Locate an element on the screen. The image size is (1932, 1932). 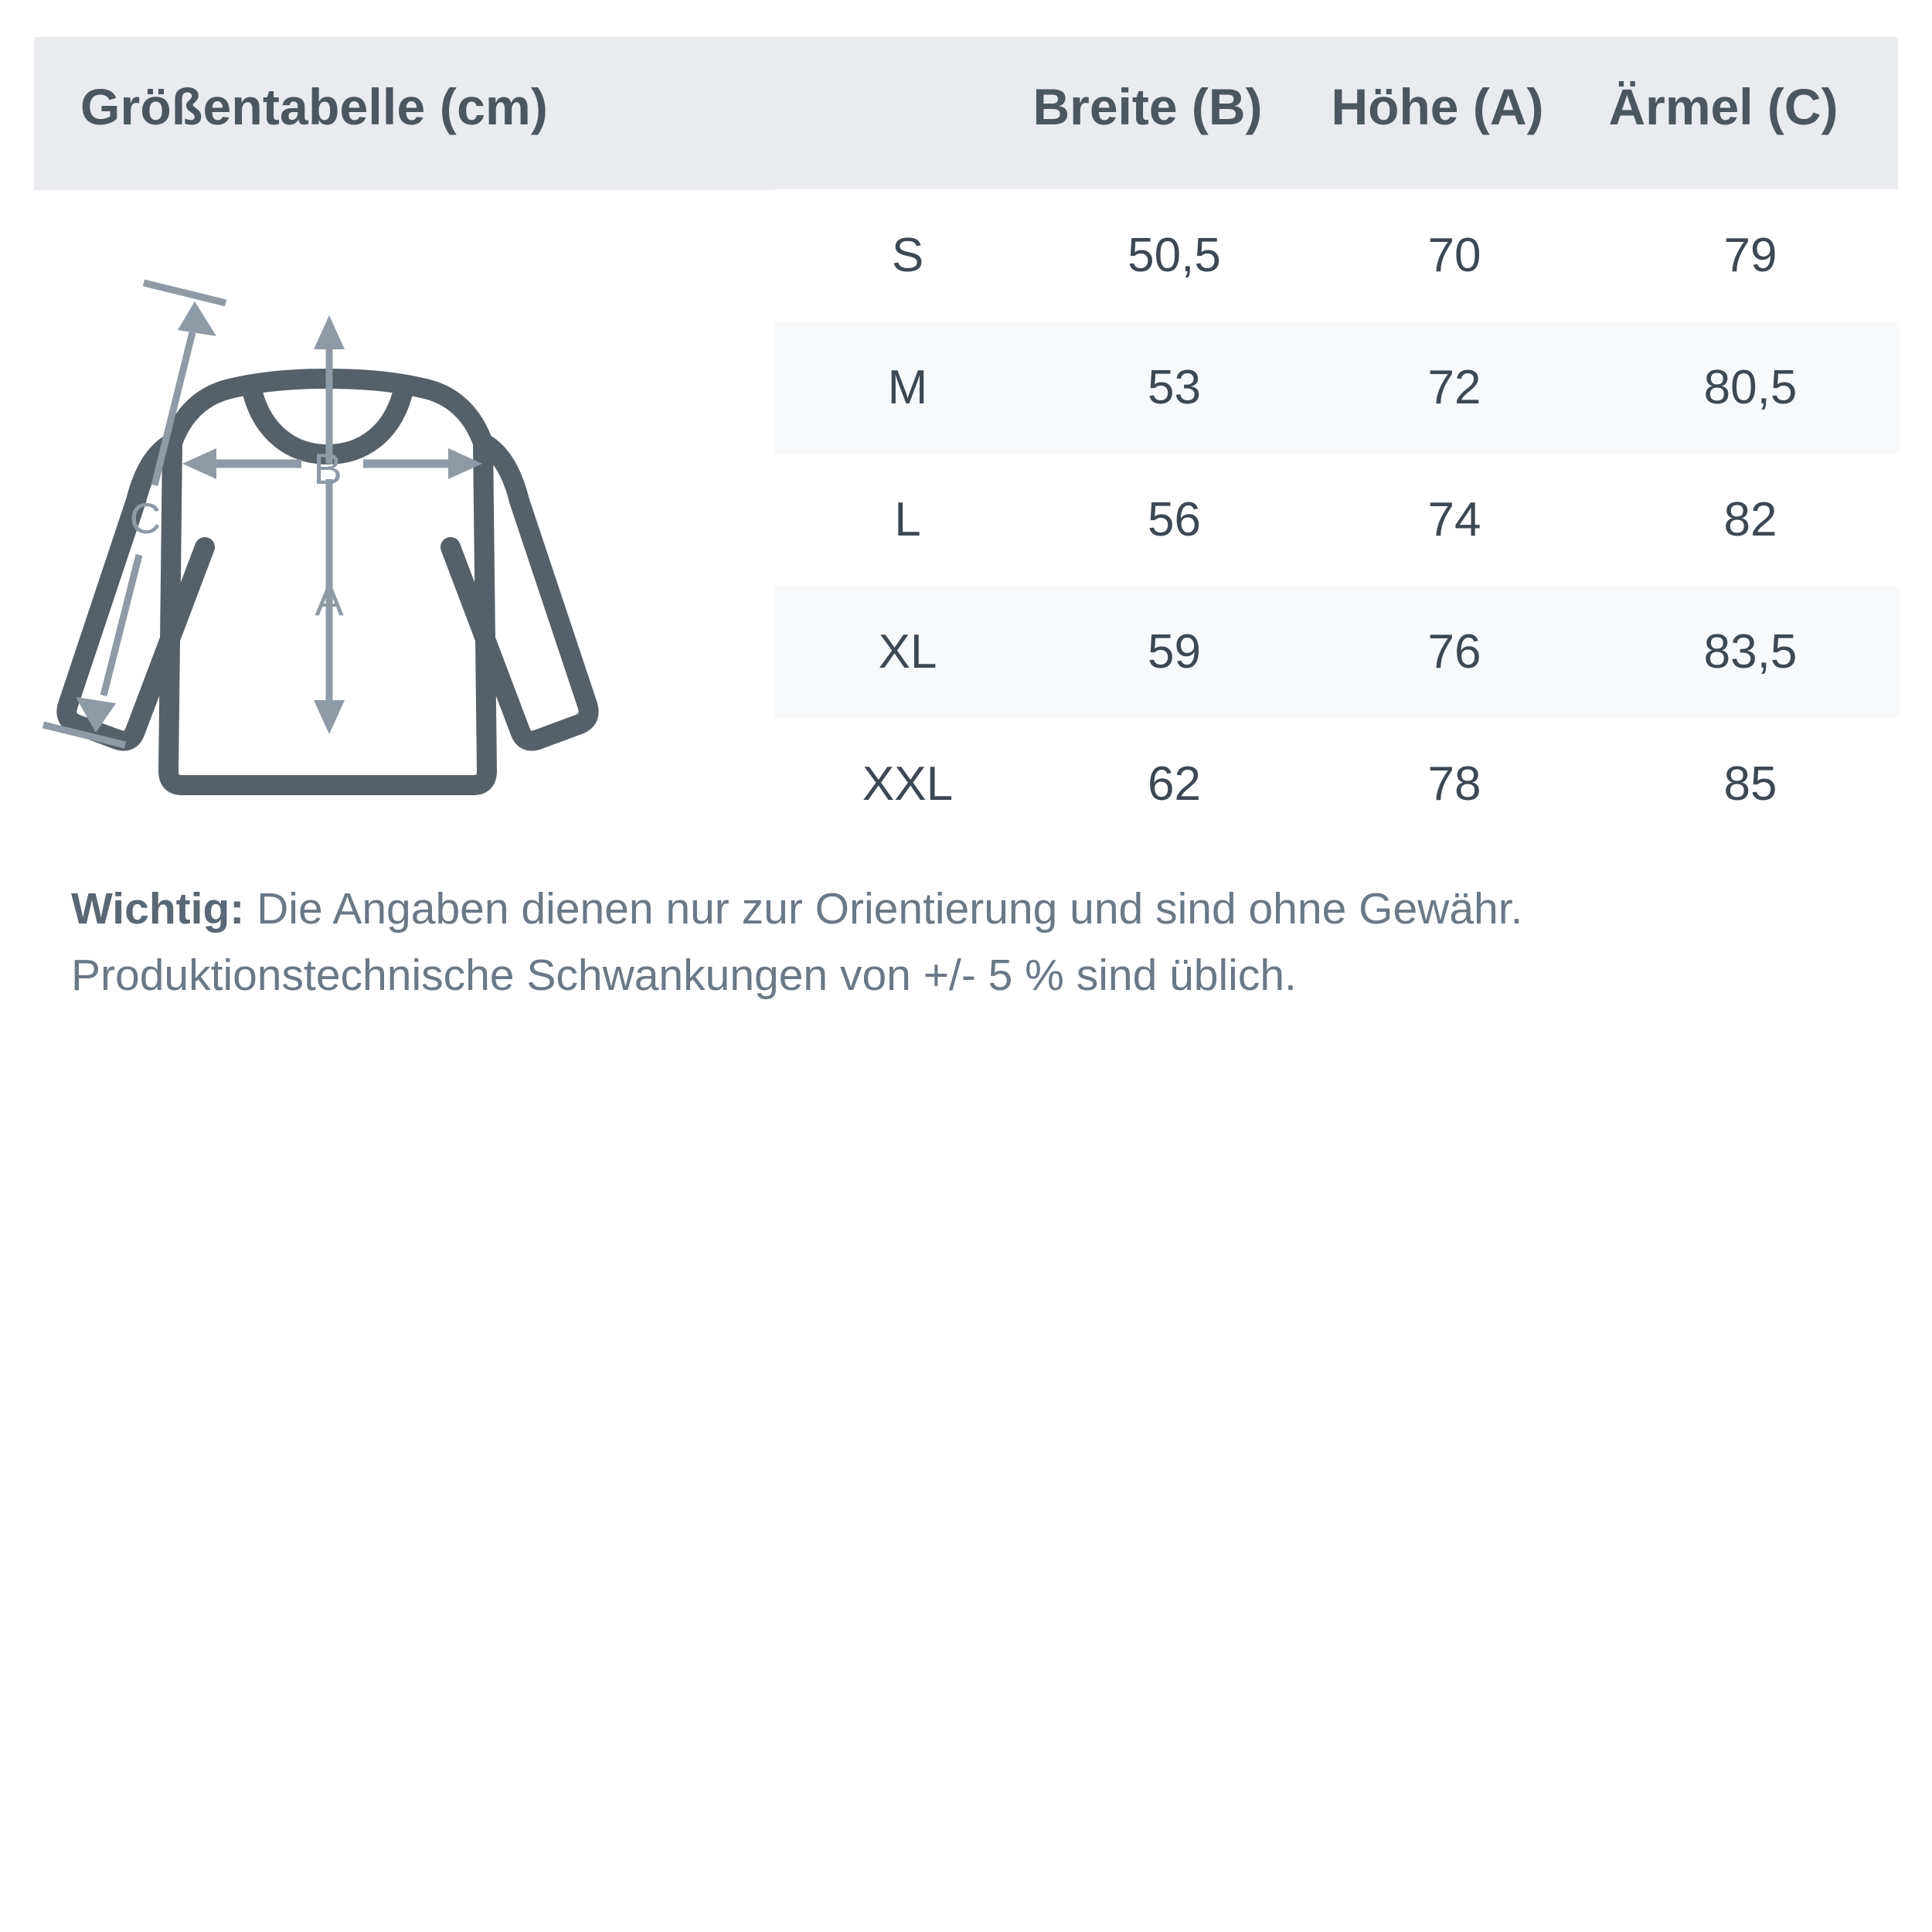
cell-width: 56 is located at coordinates (1175, 519).